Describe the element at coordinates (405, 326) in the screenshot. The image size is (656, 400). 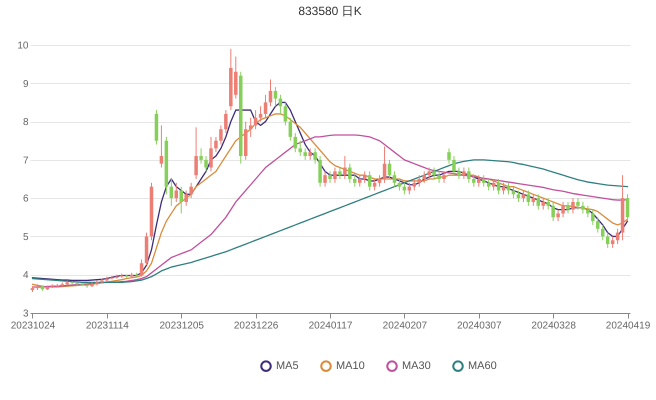
I see `x-tick-label: 20240207` at that location.